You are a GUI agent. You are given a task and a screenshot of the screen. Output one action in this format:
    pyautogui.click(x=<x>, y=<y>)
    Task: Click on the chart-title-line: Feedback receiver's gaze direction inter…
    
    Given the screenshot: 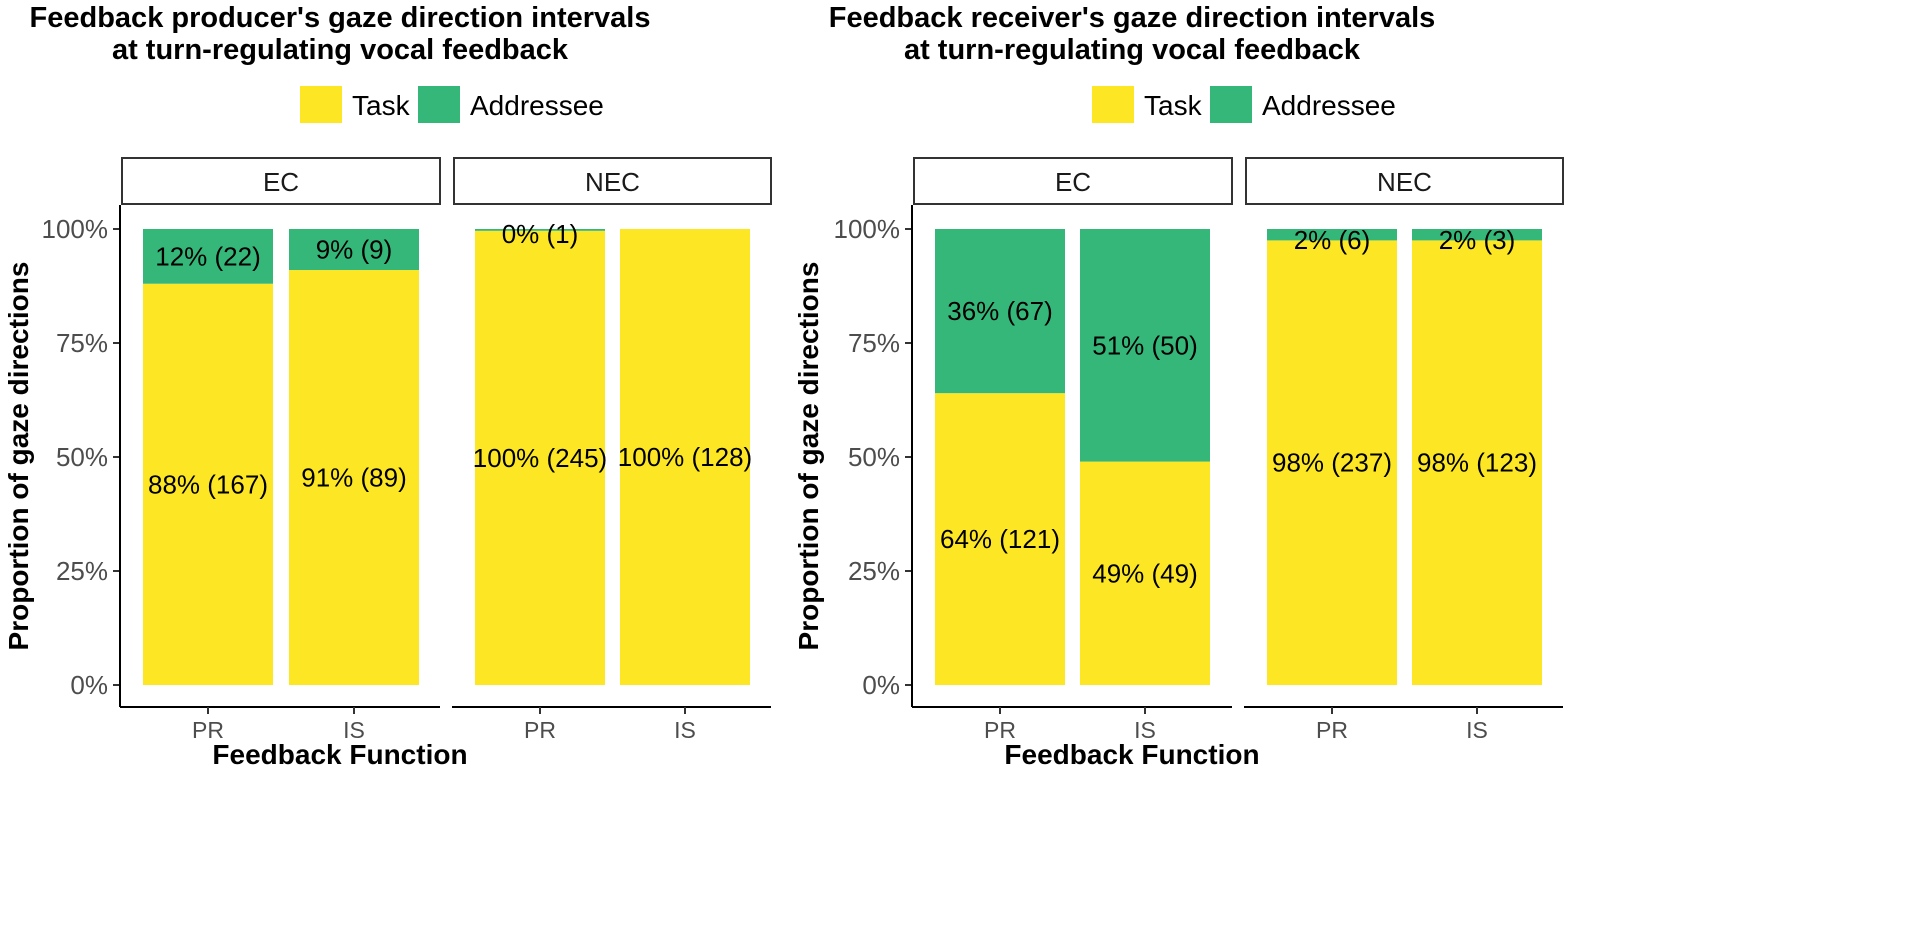 What is the action you would take?
    pyautogui.click(x=1132, y=18)
    